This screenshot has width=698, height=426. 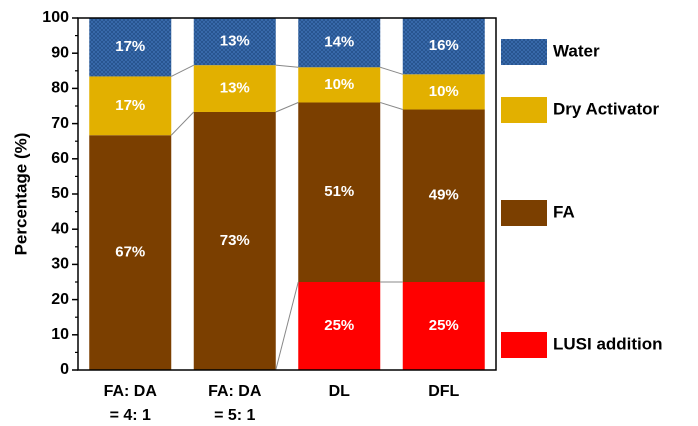 I want to click on x-tick-label: = 5: 1, so click(x=234, y=415).